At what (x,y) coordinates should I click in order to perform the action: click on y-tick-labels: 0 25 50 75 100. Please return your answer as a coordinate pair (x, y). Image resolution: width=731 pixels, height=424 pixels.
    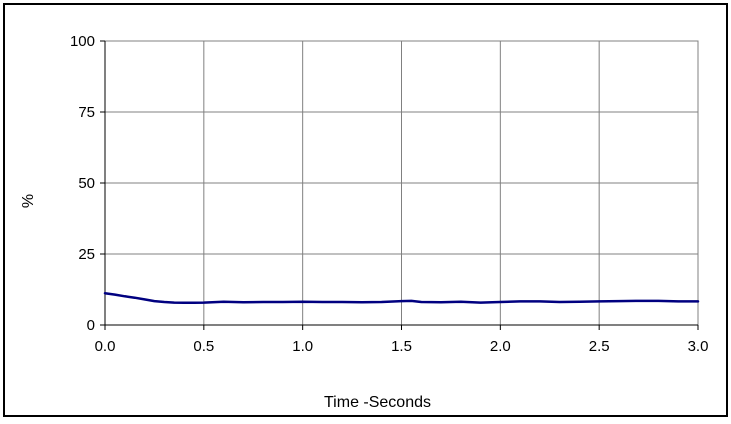
    Looking at the image, I should click on (82, 183).